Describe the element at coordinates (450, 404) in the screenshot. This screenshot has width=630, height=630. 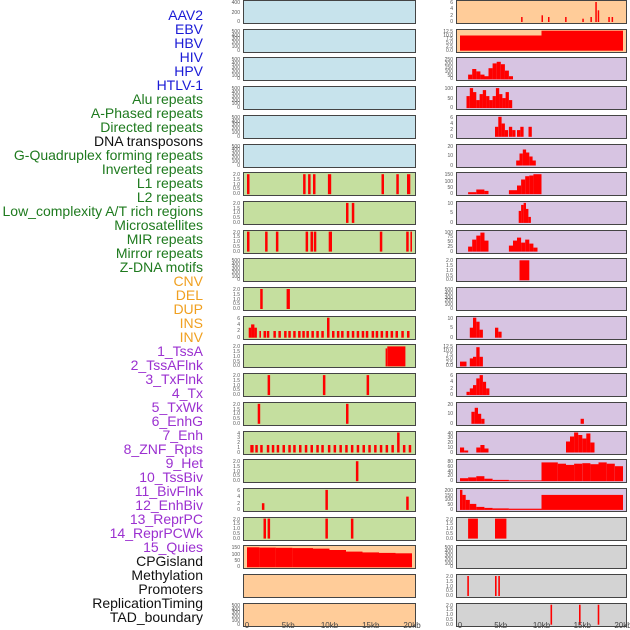
I see `y-tick-label: 20` at that location.